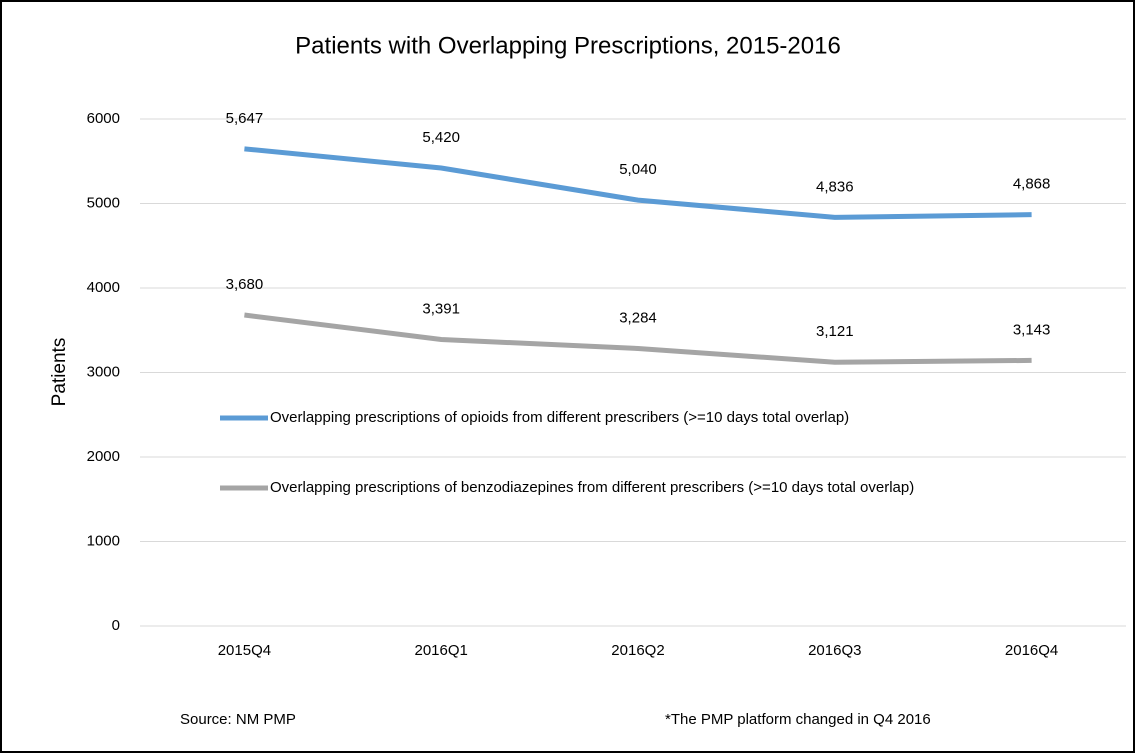  Describe the element at coordinates (103, 202) in the screenshot. I see `y-tick-label: 5000` at that location.